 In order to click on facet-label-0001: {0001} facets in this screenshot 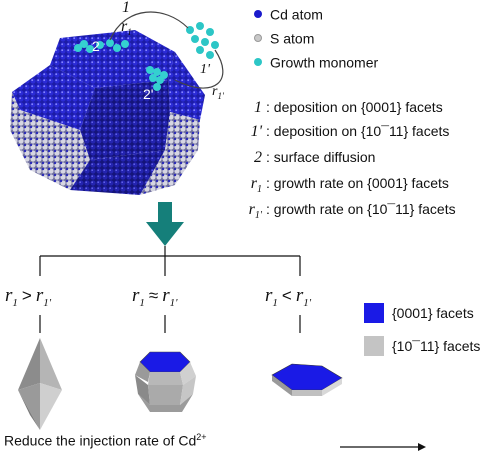, I will do `click(433, 313)`.